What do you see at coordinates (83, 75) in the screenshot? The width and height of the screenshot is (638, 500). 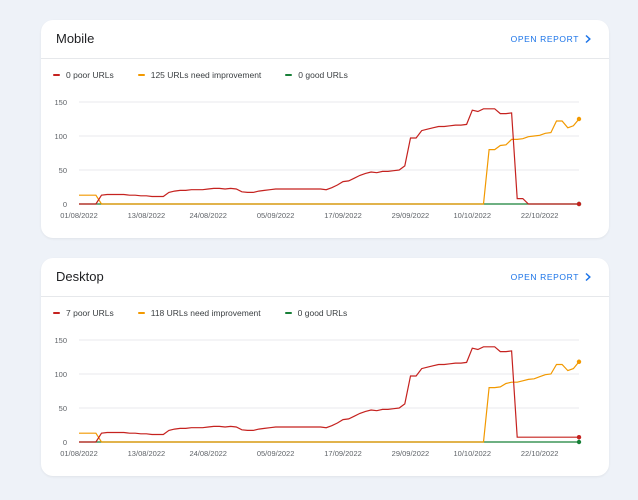 I see `legend-item-poor: 0 poor URLs` at bounding box center [83, 75].